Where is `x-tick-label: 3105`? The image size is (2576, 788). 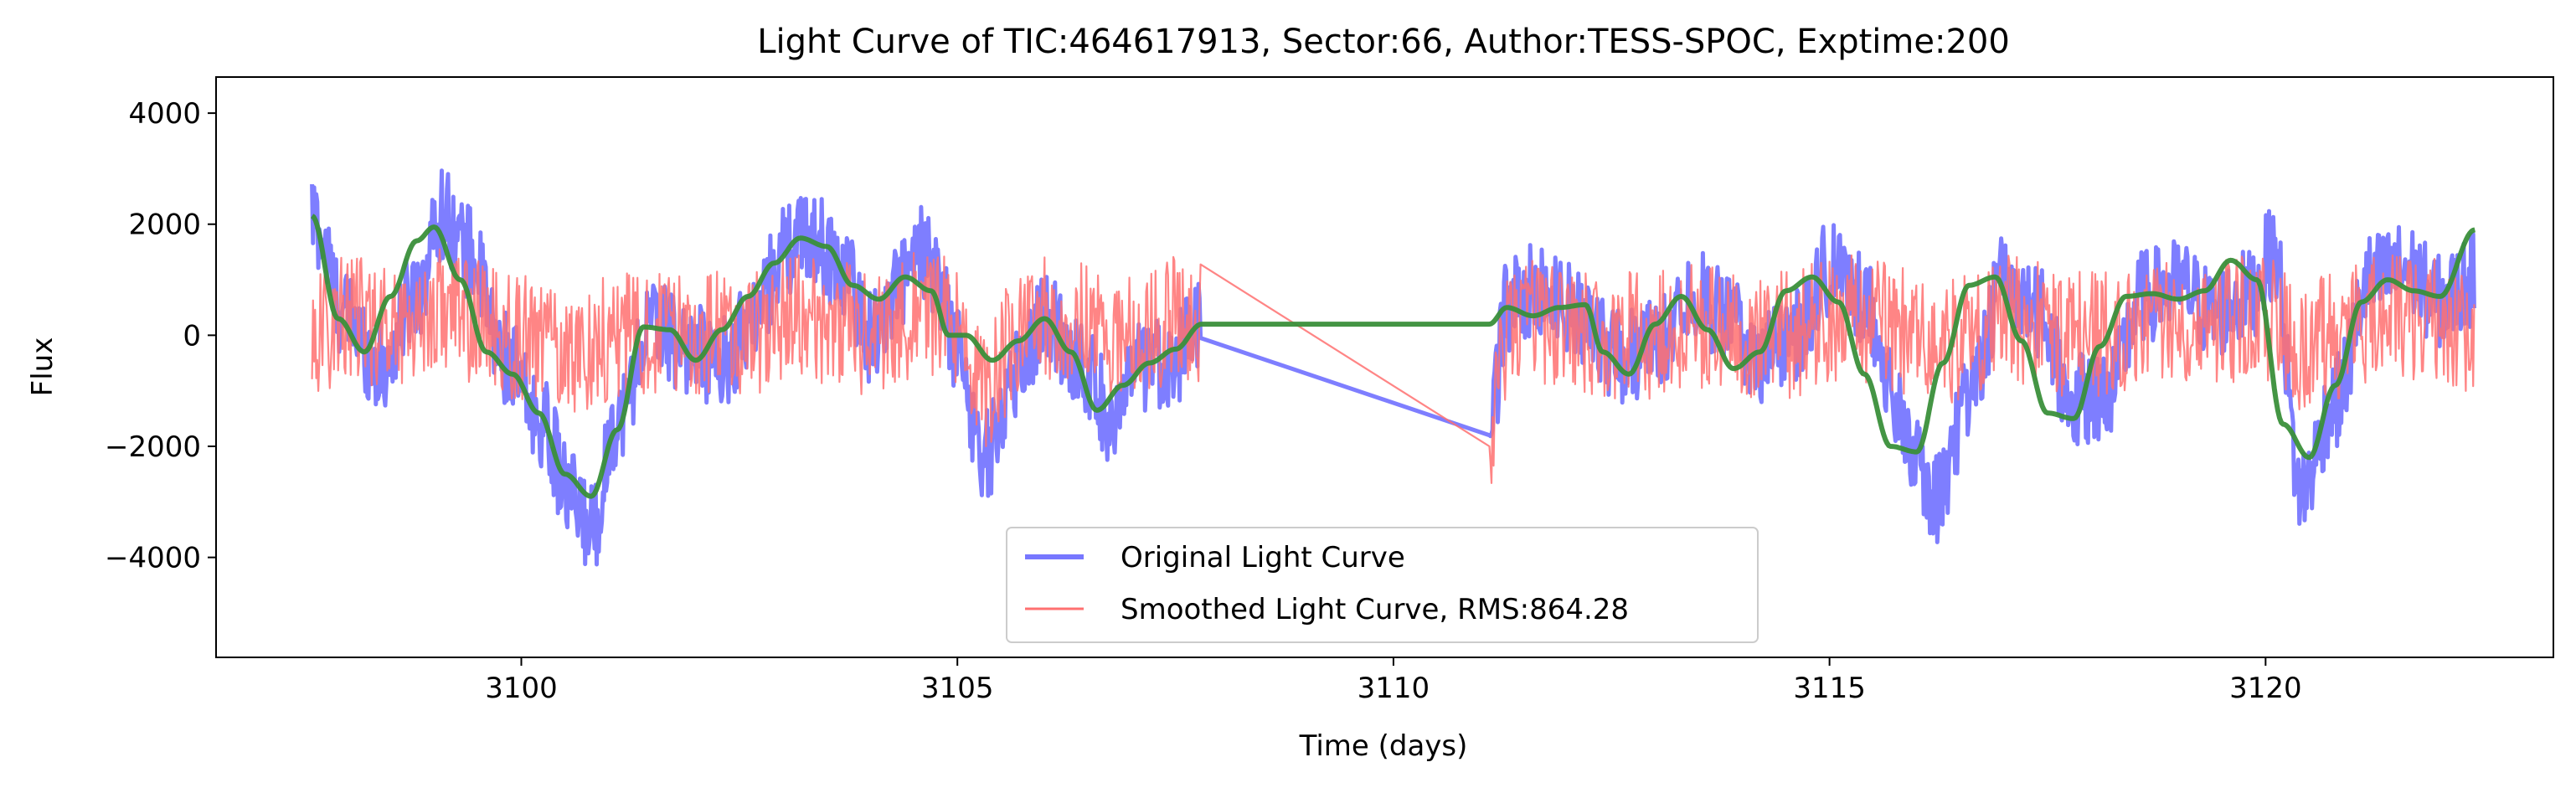
x-tick-label: 3105 is located at coordinates (957, 688).